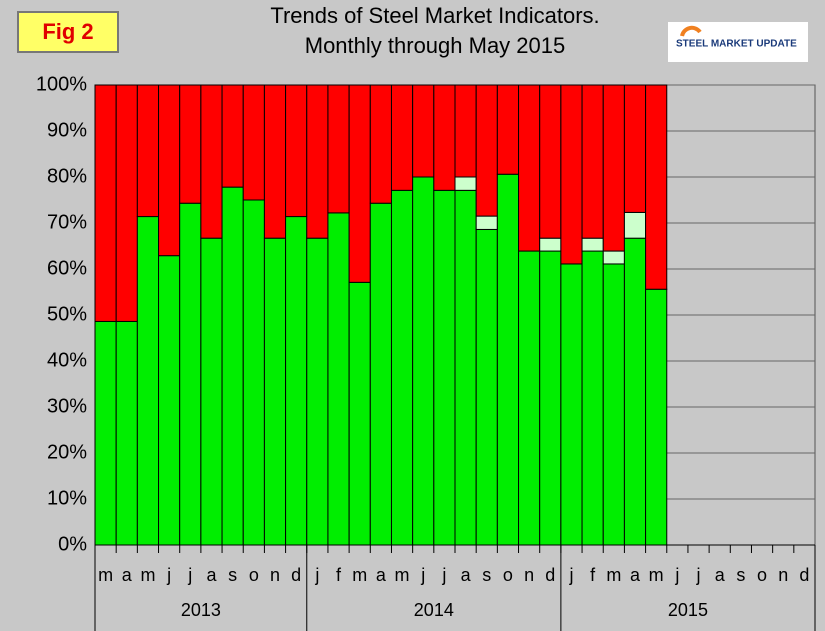 The image size is (825, 631). What do you see at coordinates (434, 610) in the screenshot?
I see `group-label: 2014` at bounding box center [434, 610].